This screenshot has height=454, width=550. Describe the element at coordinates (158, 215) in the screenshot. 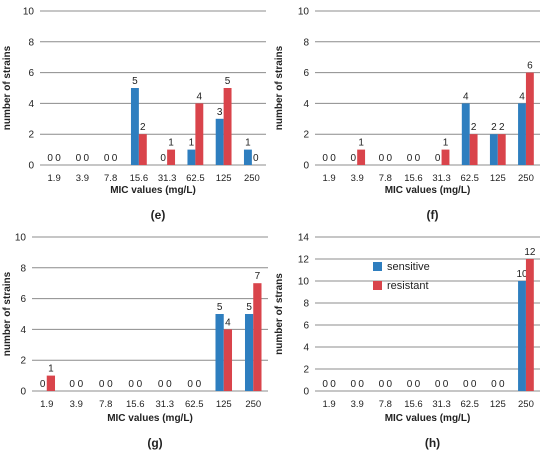

I see `panel-label: (e)` at that location.